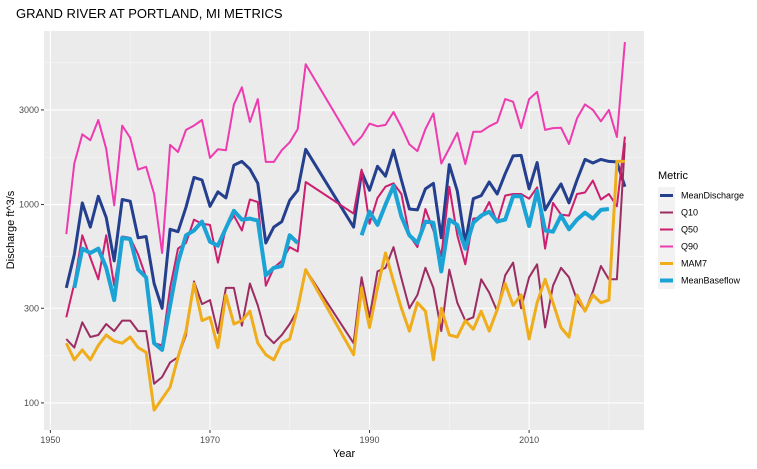 This screenshot has height=469, width=757. Describe the element at coordinates (370, 440) in the screenshot. I see `x-tick-label: 1990` at that location.